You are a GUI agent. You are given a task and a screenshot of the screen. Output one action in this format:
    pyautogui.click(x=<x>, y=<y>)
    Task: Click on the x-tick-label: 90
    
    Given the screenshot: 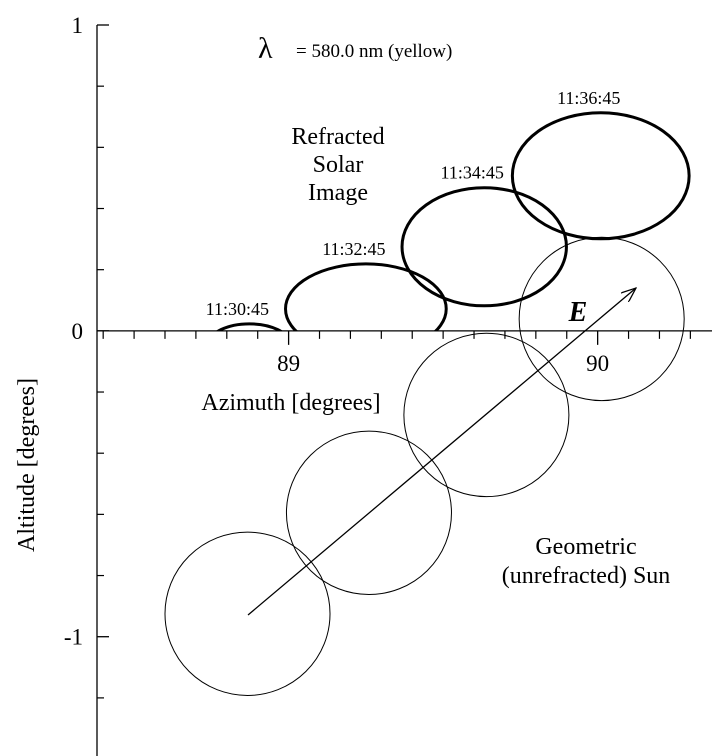 What is the action you would take?
    pyautogui.click(x=597, y=363)
    